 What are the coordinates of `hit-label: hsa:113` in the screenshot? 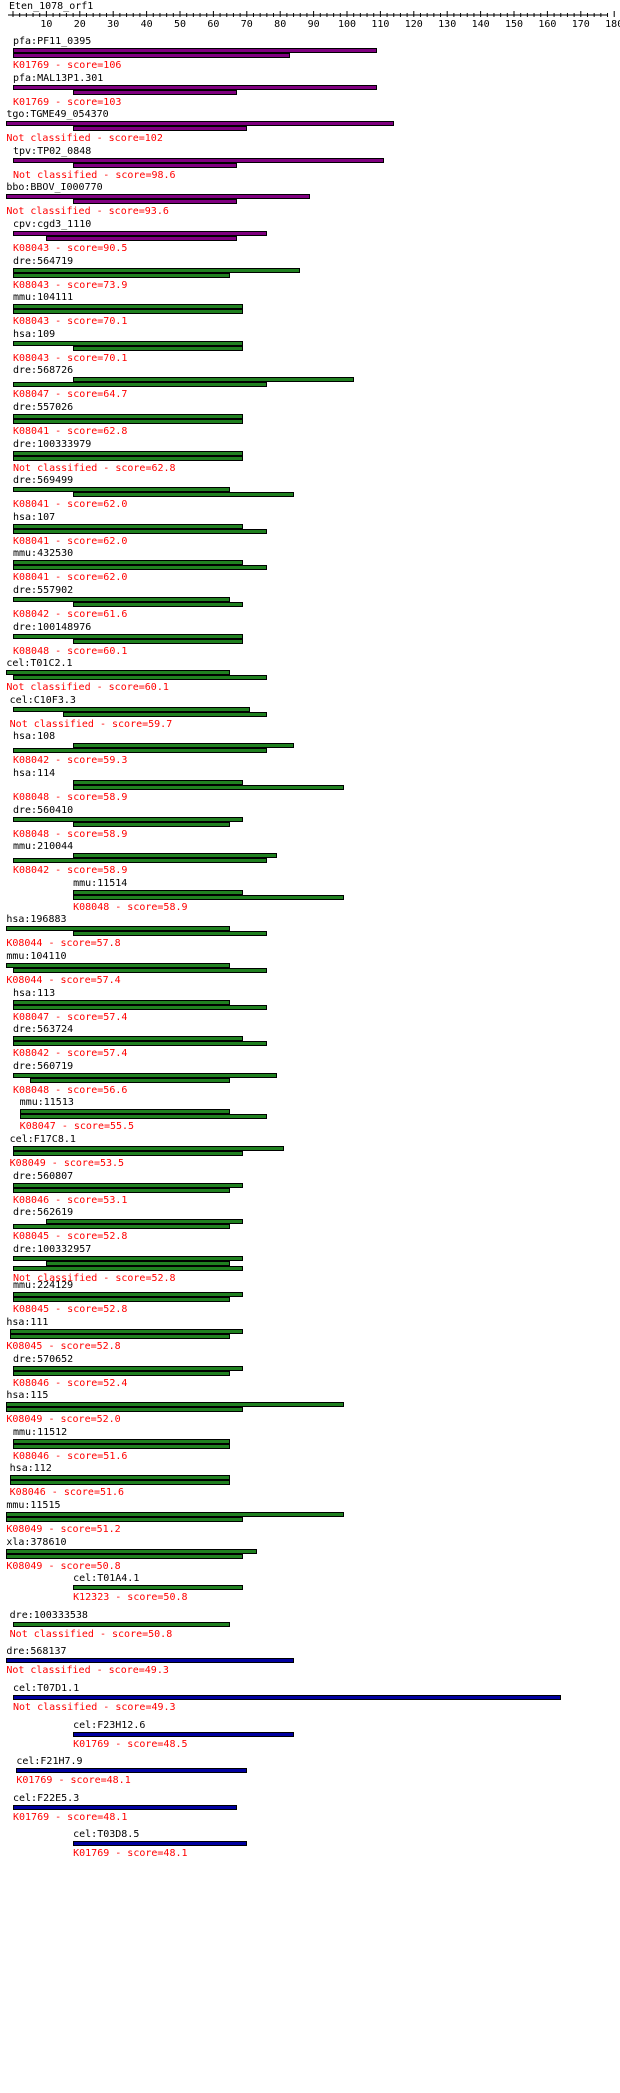 It's located at (34, 993).